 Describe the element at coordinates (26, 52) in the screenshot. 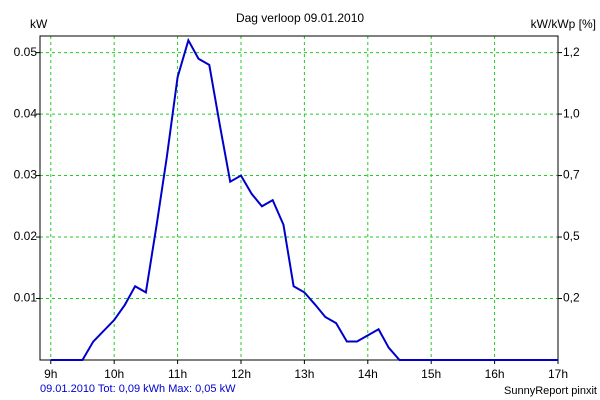

I see `y-tick-label: 0.05` at that location.